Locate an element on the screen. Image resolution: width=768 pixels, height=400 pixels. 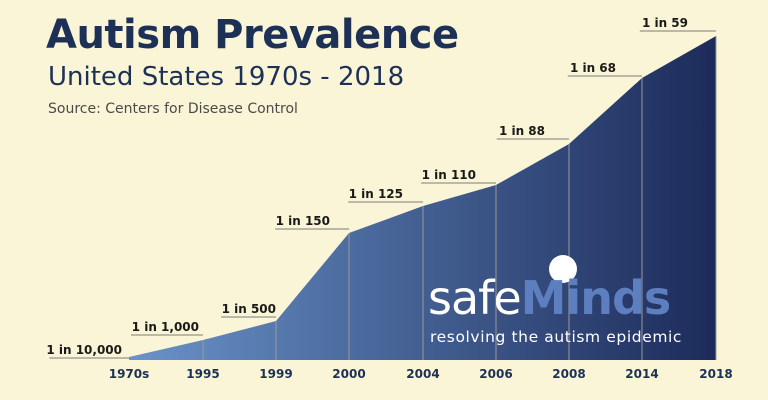
x-tick-2006: 2006 is located at coordinates (495, 374).